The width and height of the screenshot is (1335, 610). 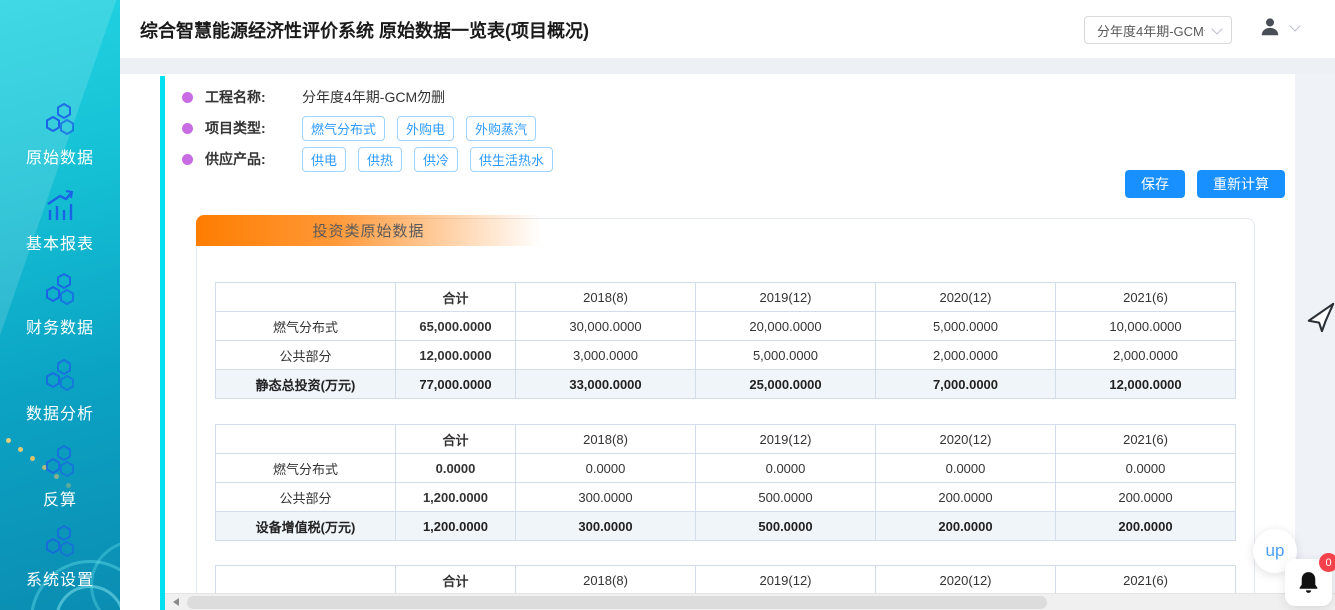 I want to click on section-banner: 投资类原始数据, so click(x=368, y=230).